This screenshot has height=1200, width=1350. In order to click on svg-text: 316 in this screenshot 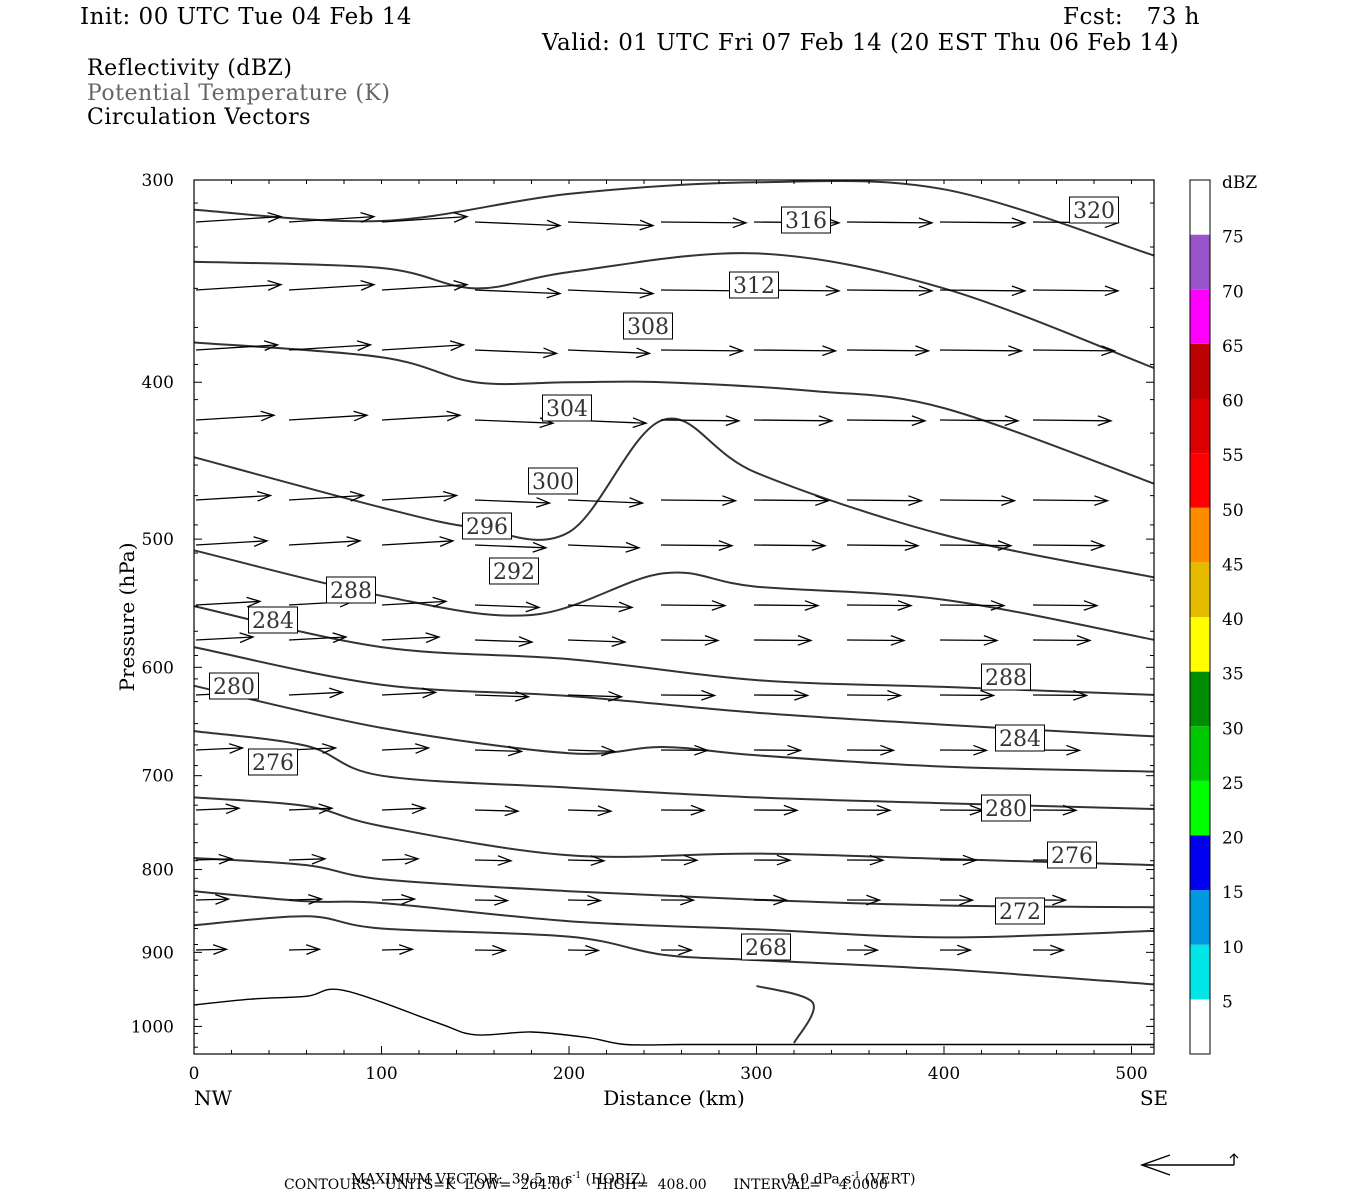, I will do `click(806, 221)`.